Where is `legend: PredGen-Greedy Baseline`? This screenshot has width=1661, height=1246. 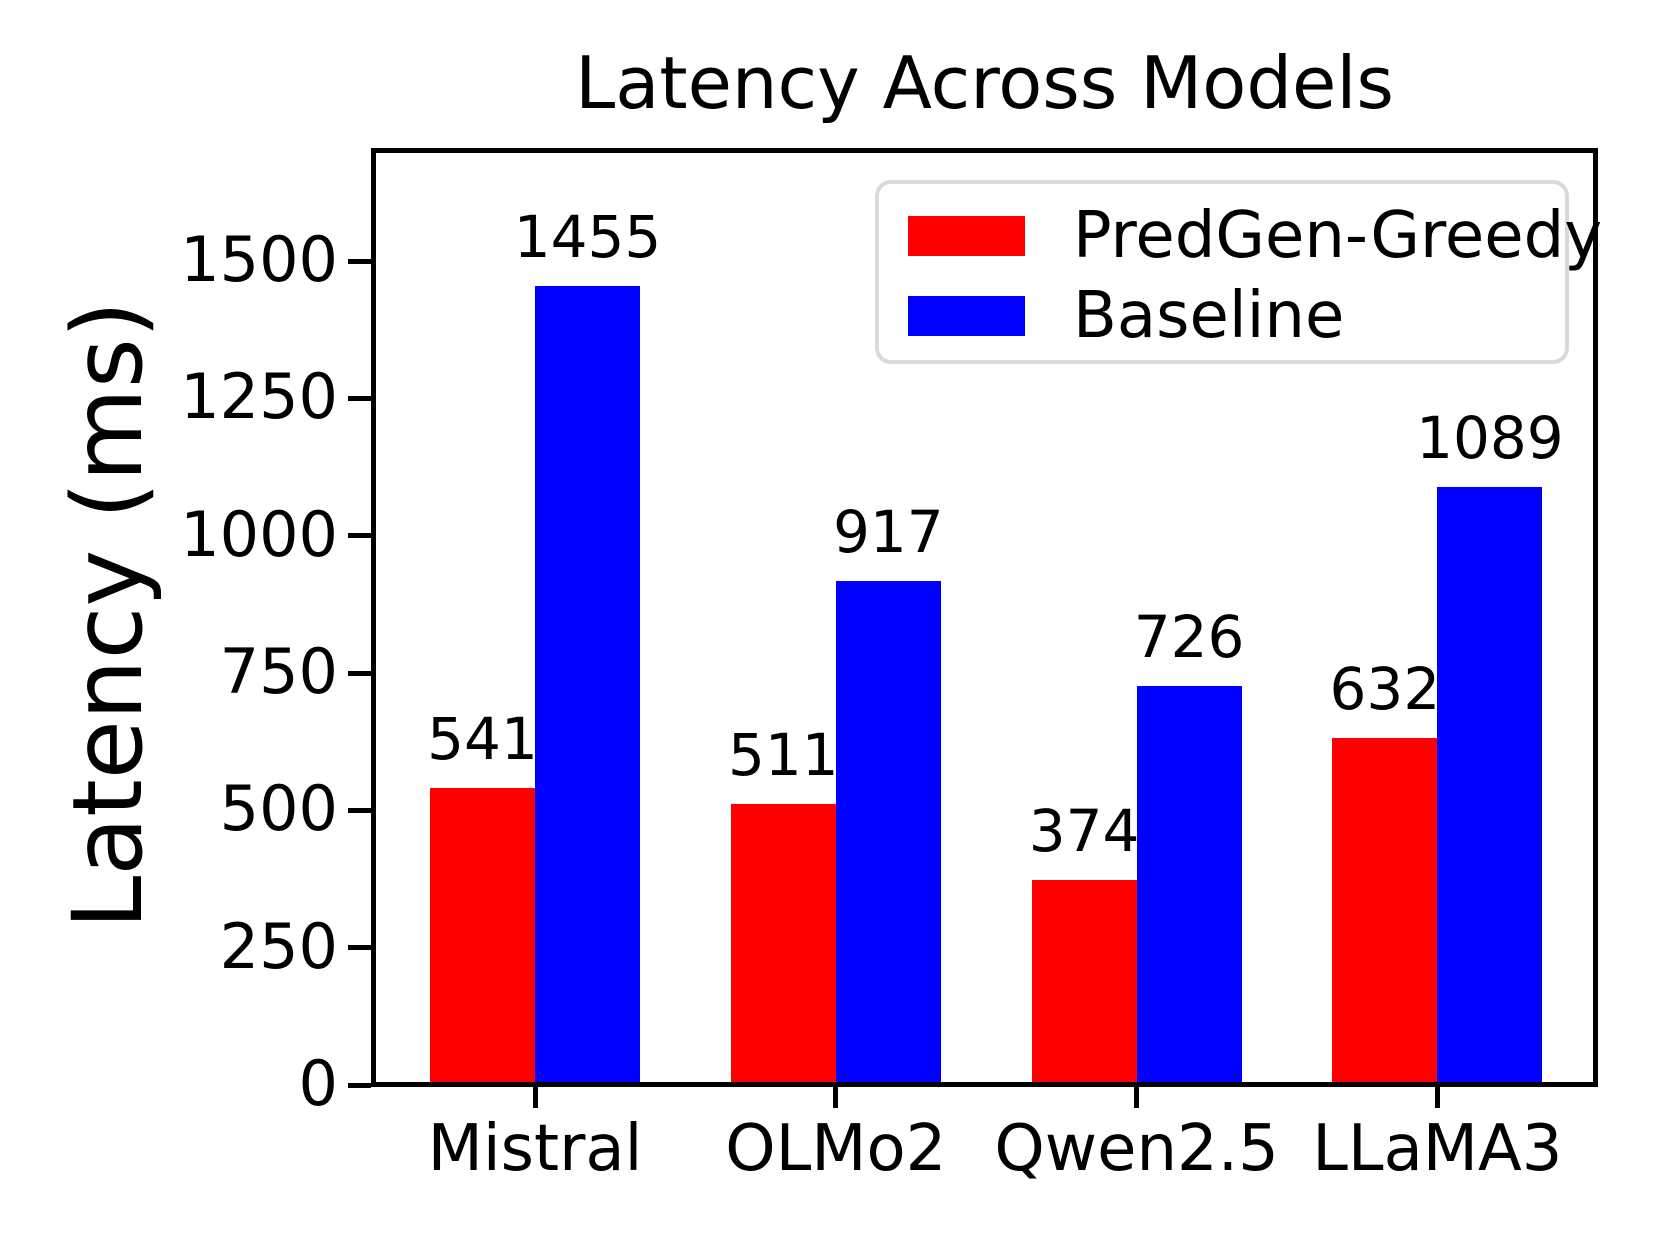
legend: PredGen-Greedy Baseline is located at coordinates (1238, 272).